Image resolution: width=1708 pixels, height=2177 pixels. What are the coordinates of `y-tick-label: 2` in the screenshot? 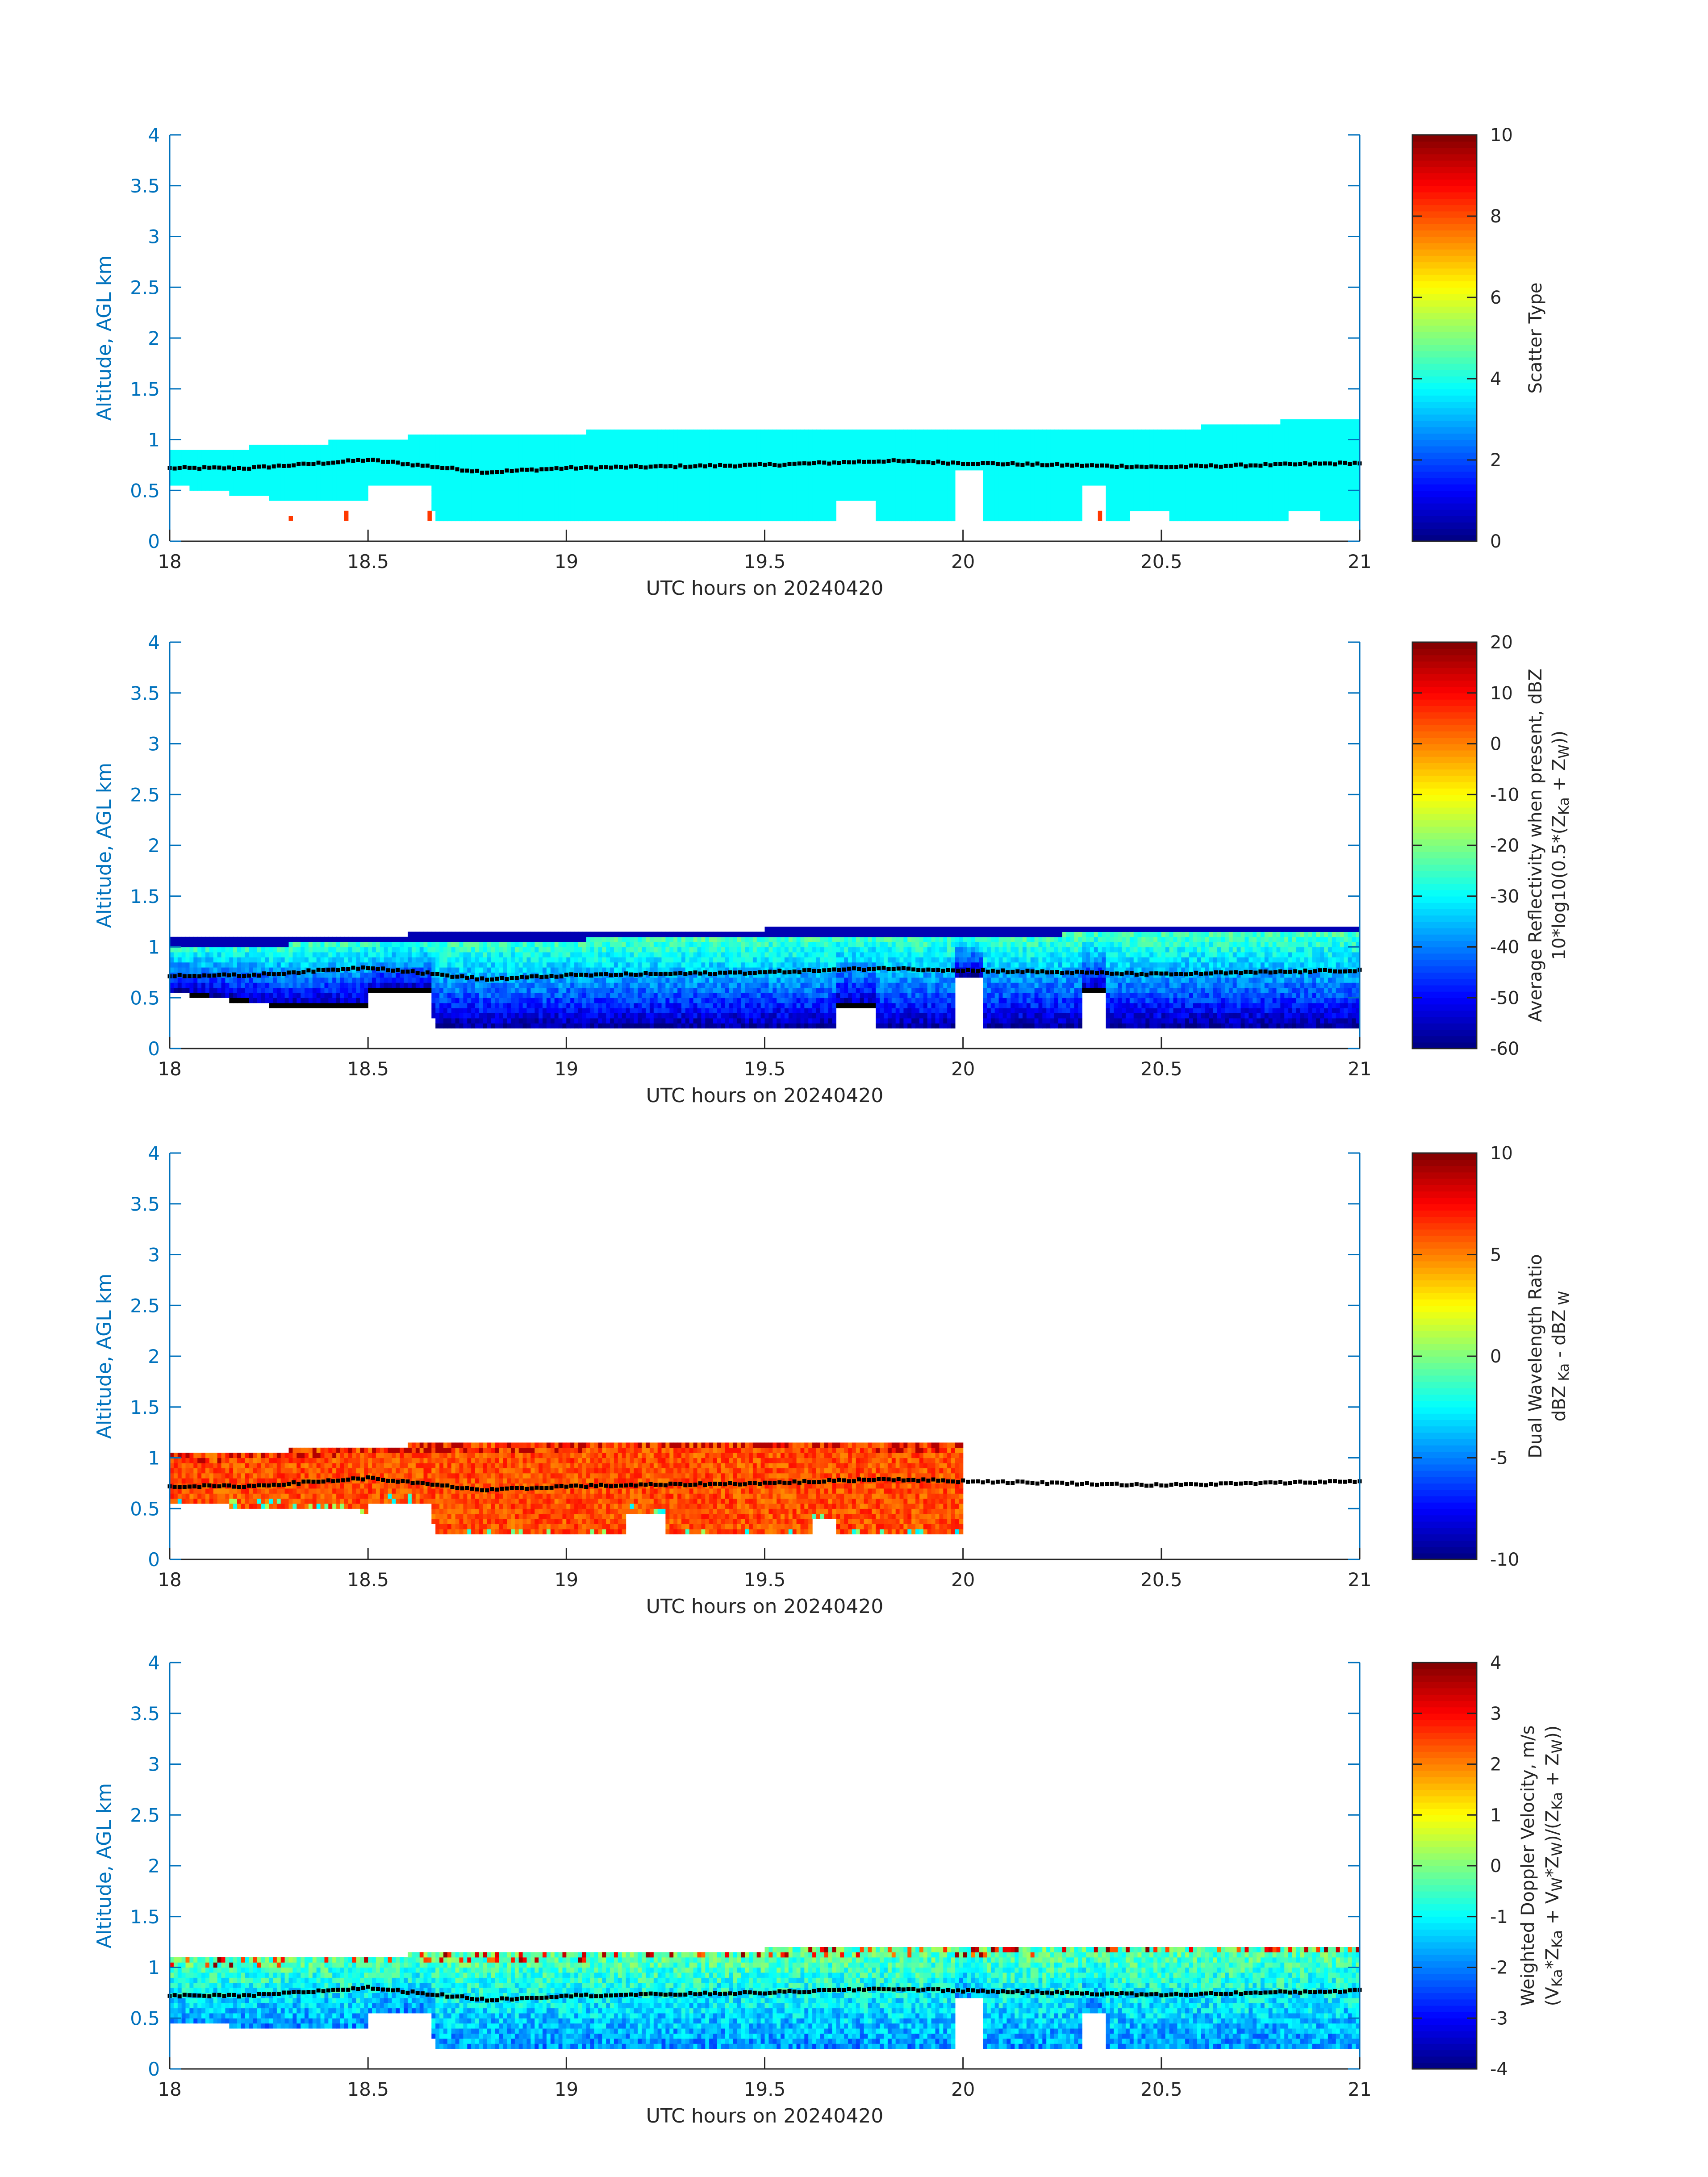 It's located at (154, 338).